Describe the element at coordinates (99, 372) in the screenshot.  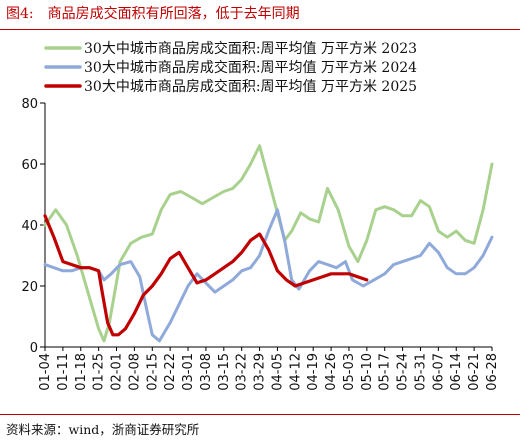
I see `x-tick-label-01-25: 01-25` at that location.